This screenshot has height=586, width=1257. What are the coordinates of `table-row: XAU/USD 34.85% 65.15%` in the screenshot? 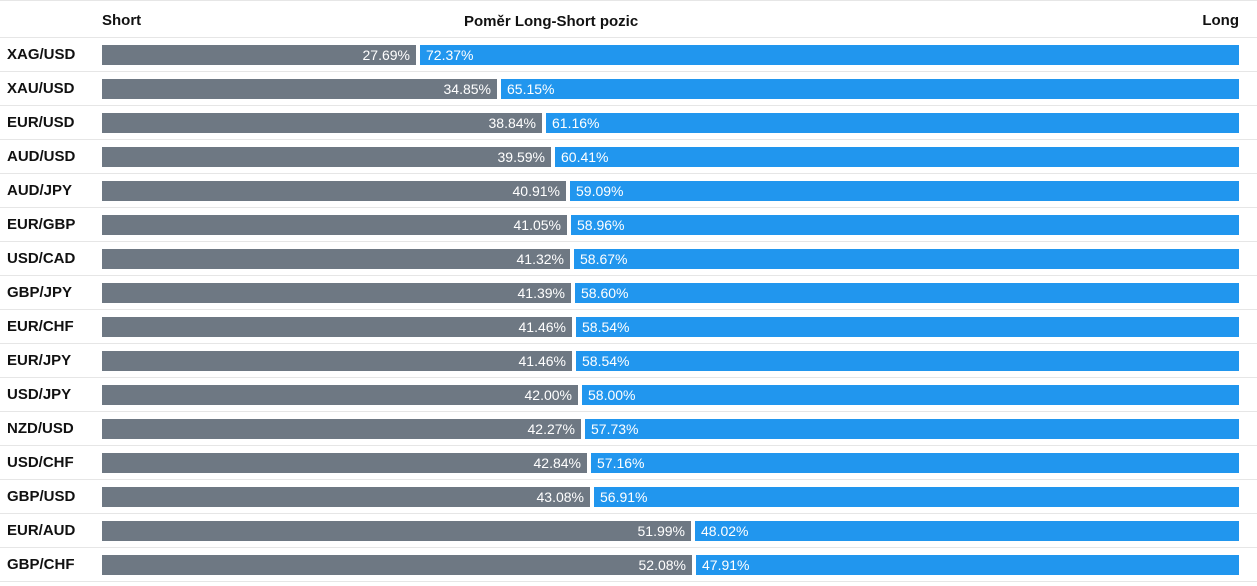 It's located at (628, 89).